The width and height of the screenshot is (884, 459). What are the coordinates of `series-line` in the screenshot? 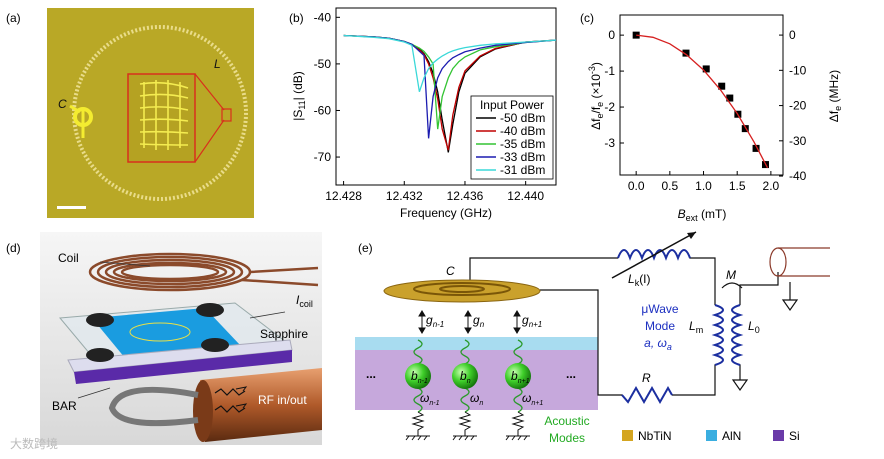 It's located at (450, 63).